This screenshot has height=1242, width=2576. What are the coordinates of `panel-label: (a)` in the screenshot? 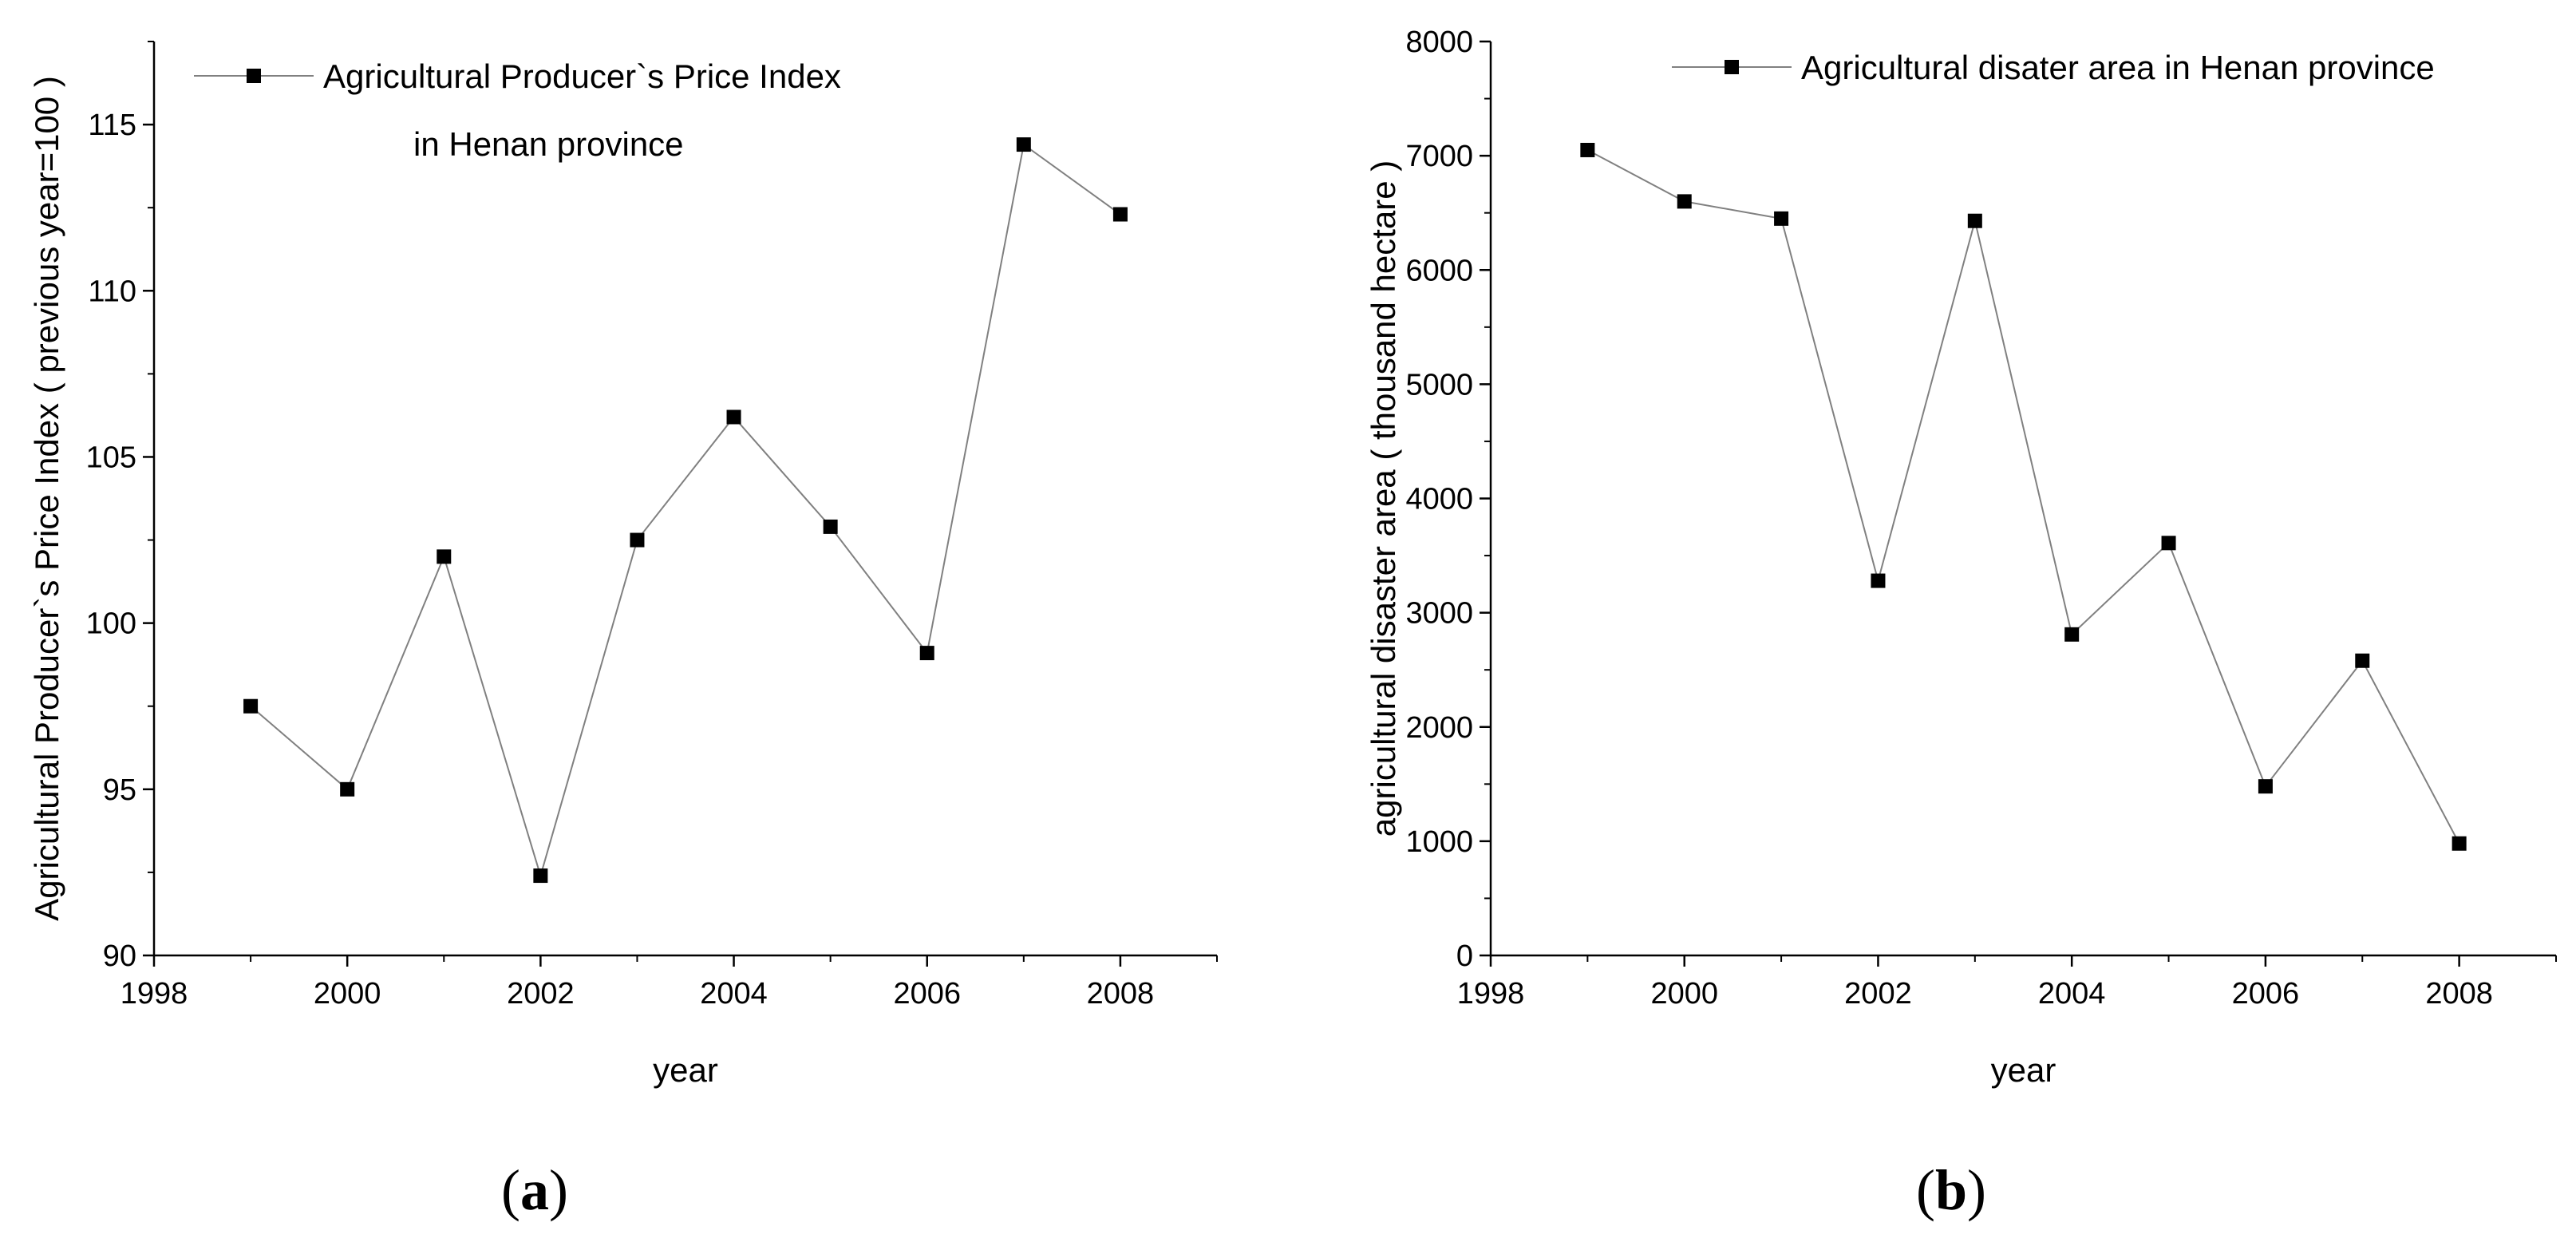 It's located at (534, 1190).